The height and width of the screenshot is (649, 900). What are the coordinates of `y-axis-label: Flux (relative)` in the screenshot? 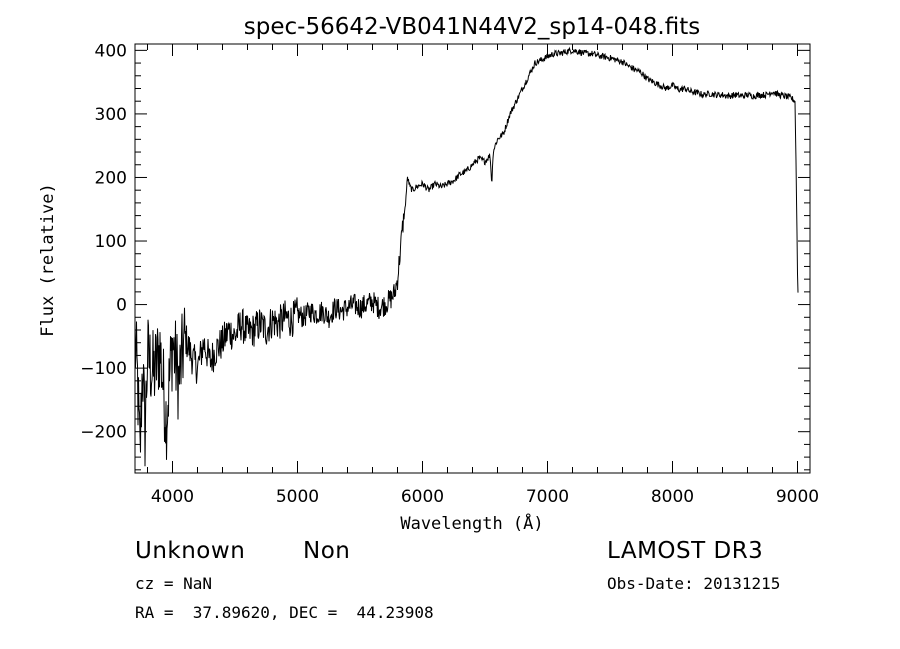 It's located at (48, 260).